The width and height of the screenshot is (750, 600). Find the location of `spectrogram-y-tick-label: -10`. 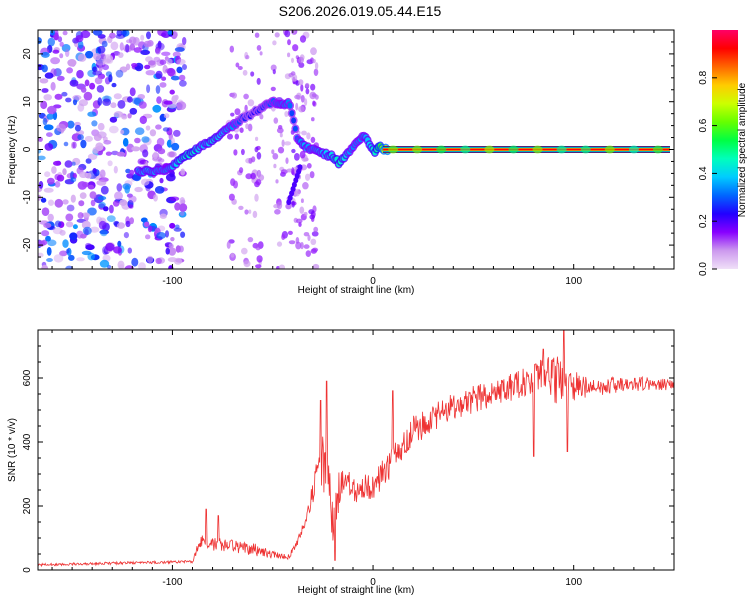

spectrogram-y-tick-label: -10 is located at coordinates (27, 197).